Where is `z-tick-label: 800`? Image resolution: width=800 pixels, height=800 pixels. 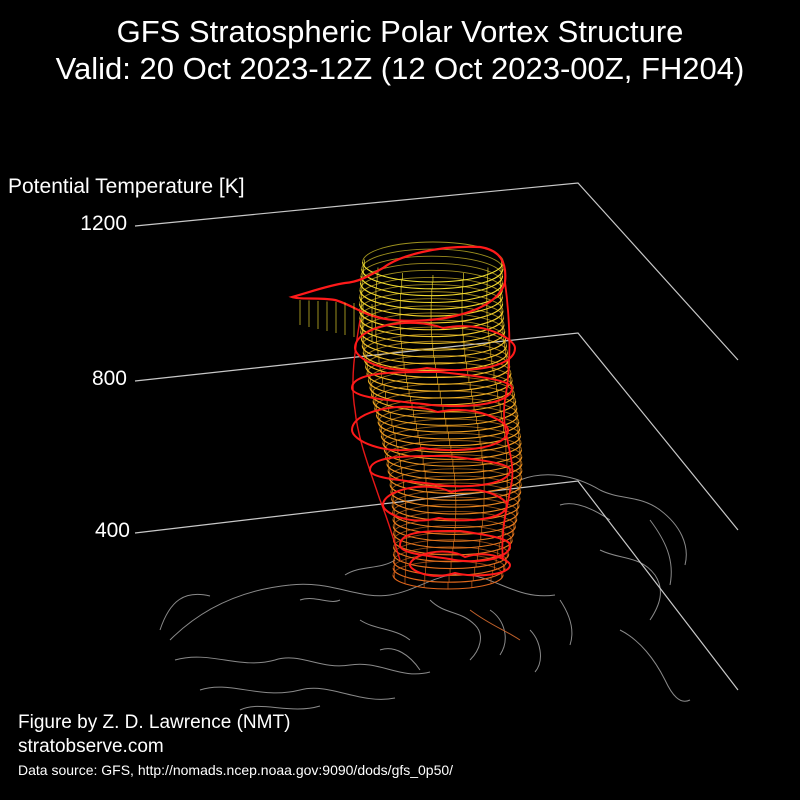 z-tick-label: 800 is located at coordinates (109, 378).